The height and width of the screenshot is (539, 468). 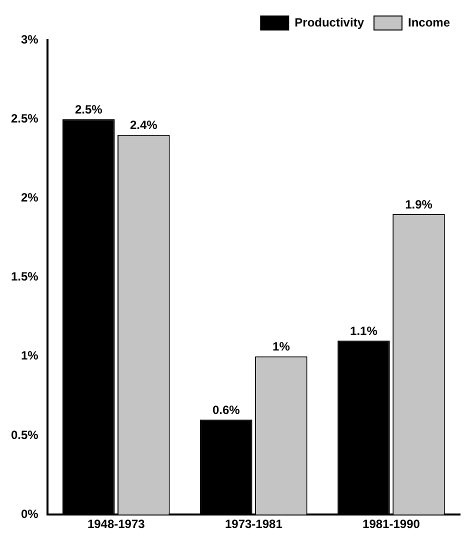 I want to click on data-label: 2.4%, so click(x=144, y=125).